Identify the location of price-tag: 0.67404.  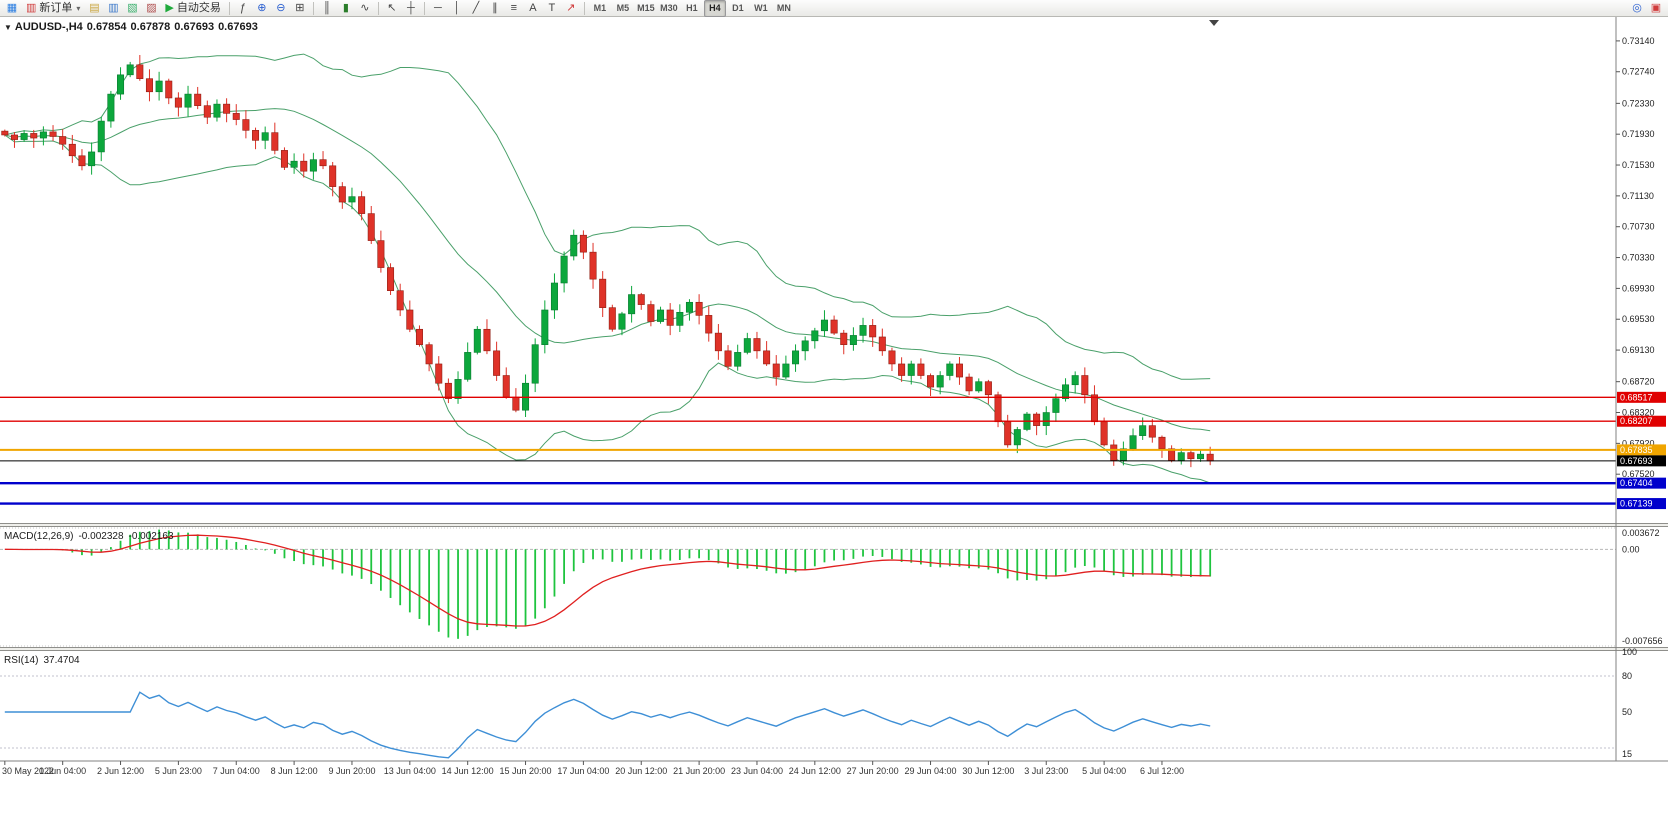
(1641, 483).